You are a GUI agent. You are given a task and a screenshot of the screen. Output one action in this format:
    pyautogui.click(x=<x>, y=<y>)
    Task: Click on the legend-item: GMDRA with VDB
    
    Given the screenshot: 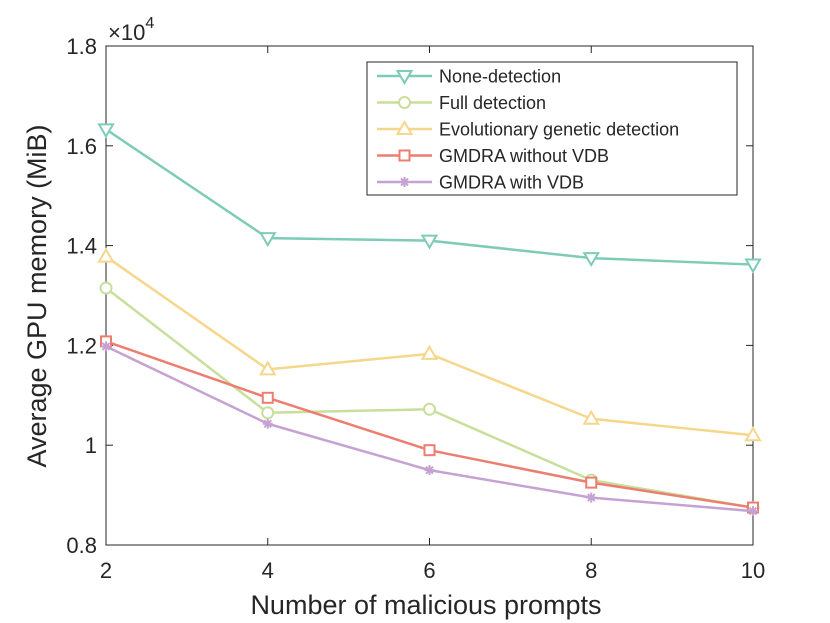 What is the action you would take?
    pyautogui.click(x=480, y=183)
    